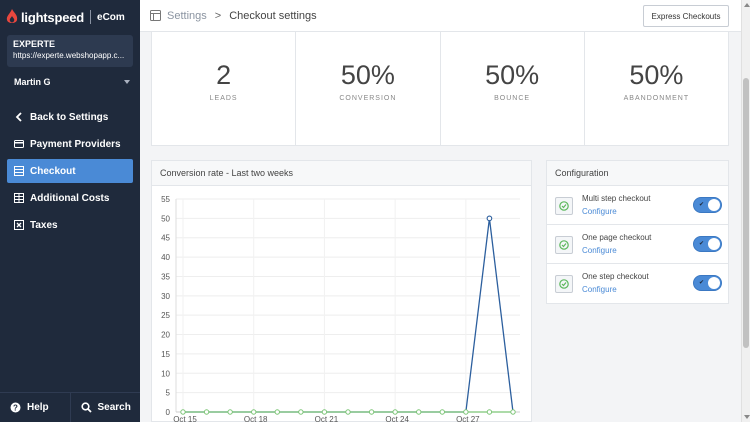 This screenshot has width=750, height=422. What do you see at coordinates (168, 412) in the screenshot?
I see `y-tick-label: 0` at bounding box center [168, 412].